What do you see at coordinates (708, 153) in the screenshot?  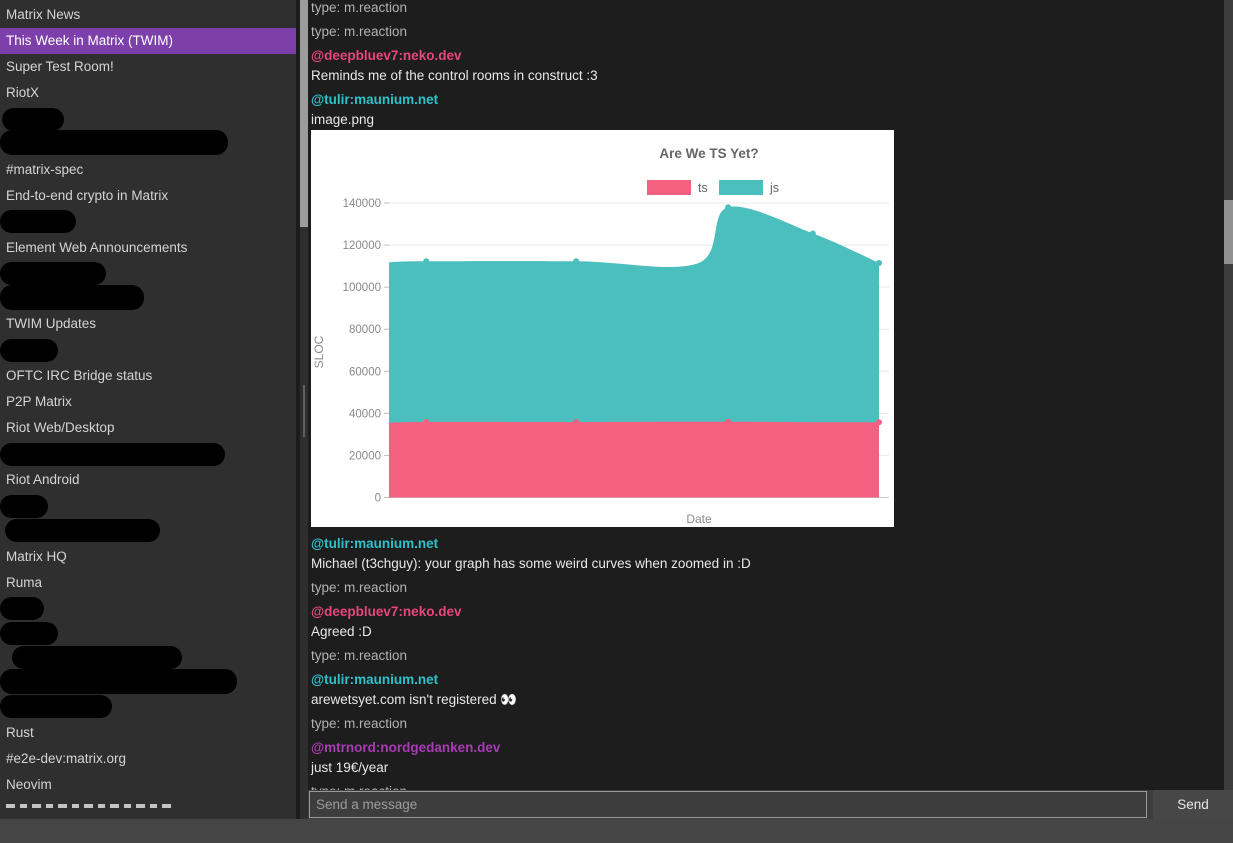 I see `chart-title: Are We TS Yet?` at bounding box center [708, 153].